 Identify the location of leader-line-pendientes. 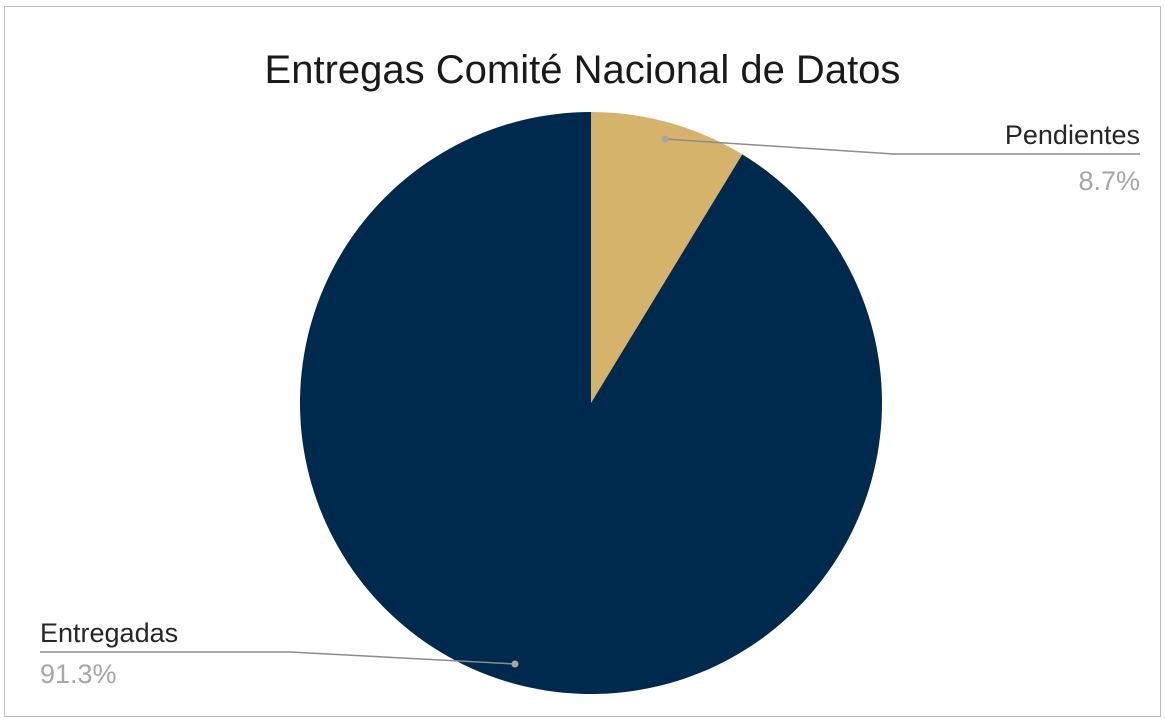
(902, 146).